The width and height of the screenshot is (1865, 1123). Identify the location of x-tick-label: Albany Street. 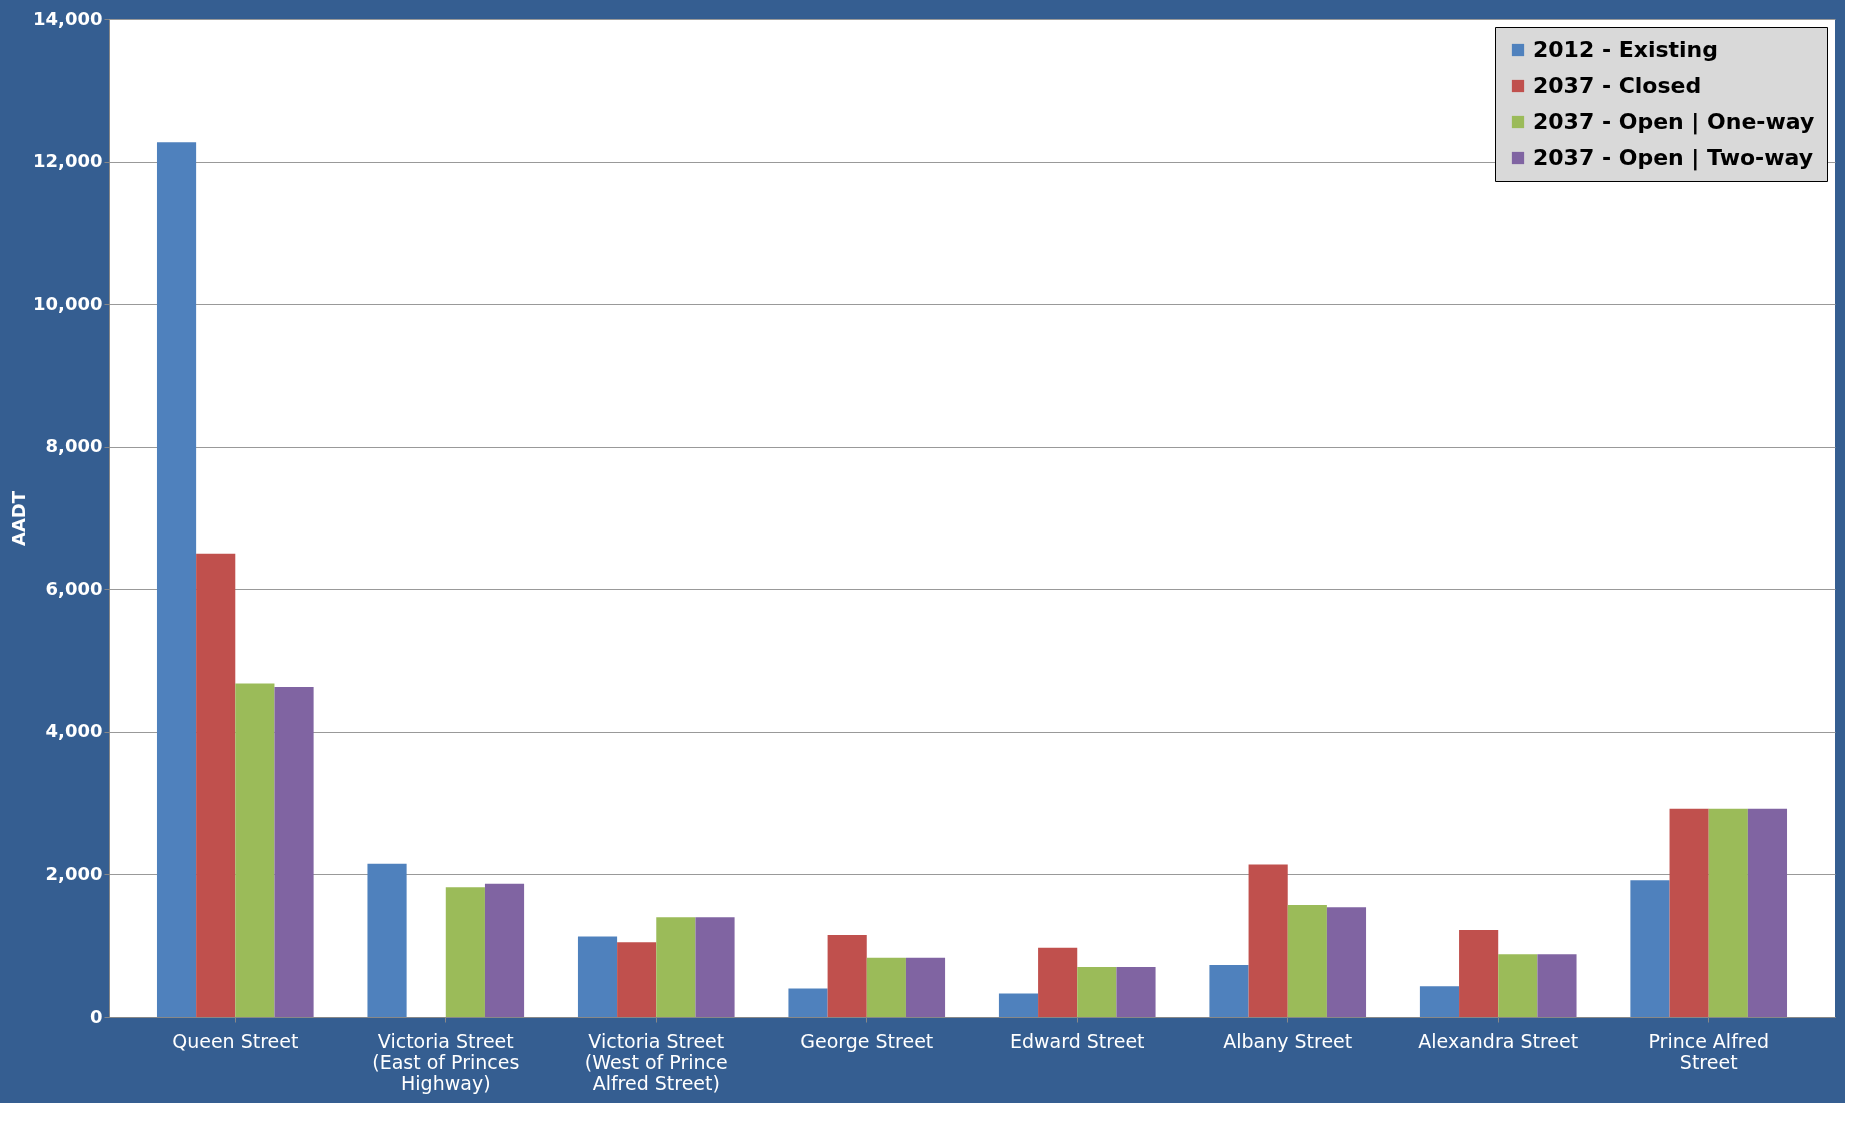
(1288, 1040).